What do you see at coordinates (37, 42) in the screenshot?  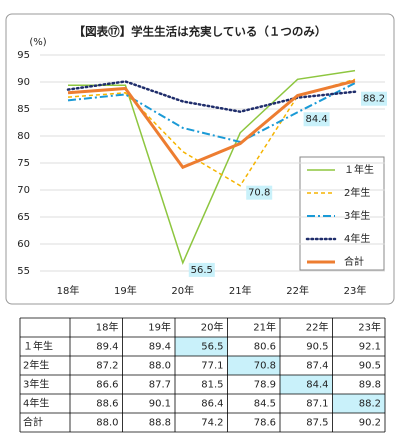 I see `y-axis-label: (%)` at bounding box center [37, 42].